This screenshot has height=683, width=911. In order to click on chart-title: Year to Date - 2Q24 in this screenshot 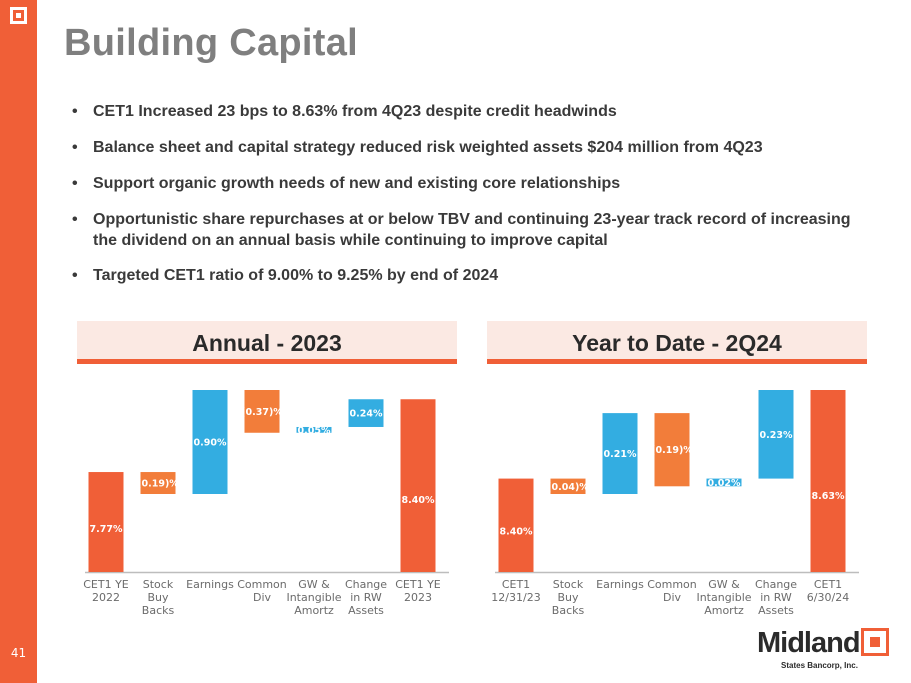, I will do `click(677, 343)`.